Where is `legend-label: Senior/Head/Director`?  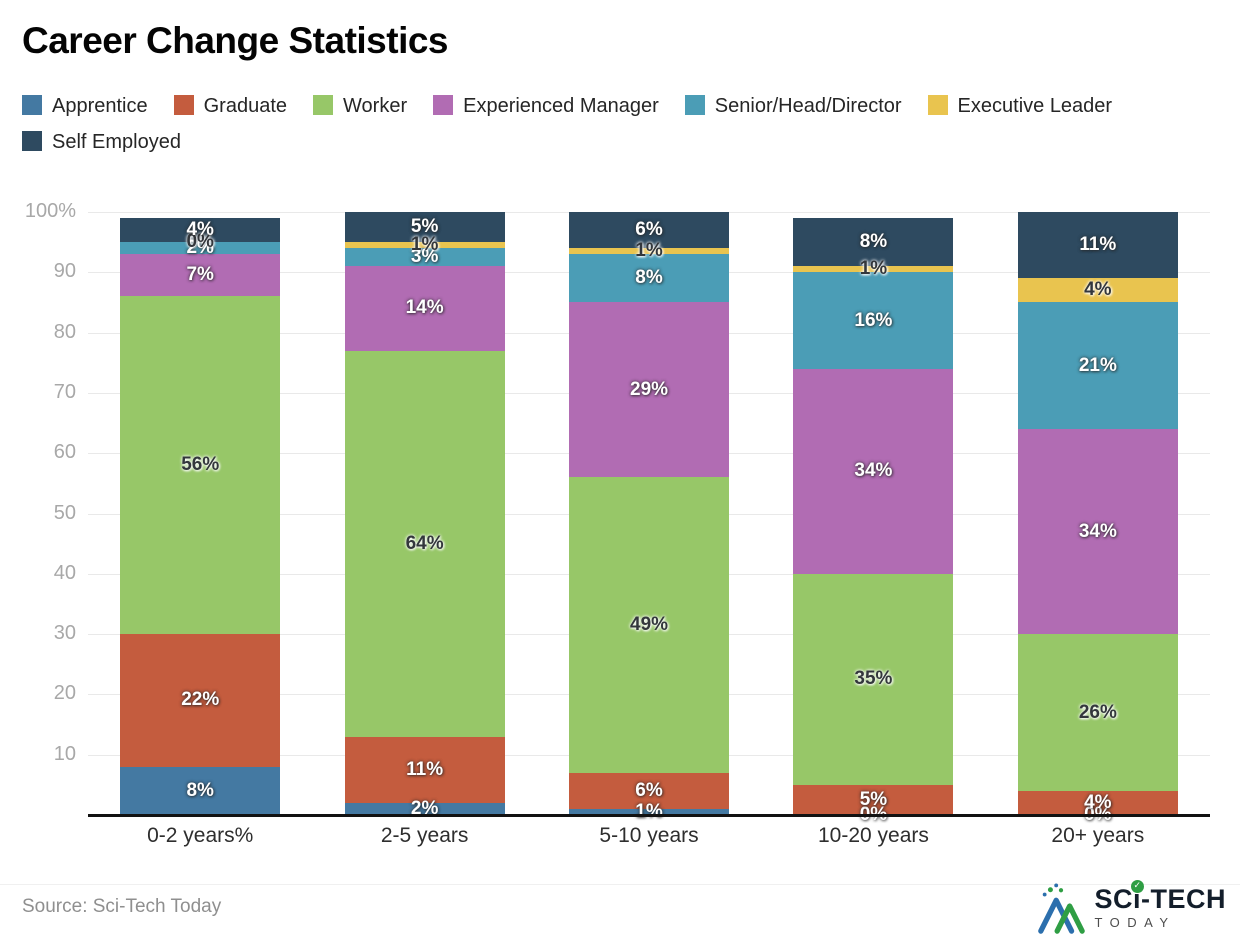
legend-label: Senior/Head/Director is located at coordinates (808, 106).